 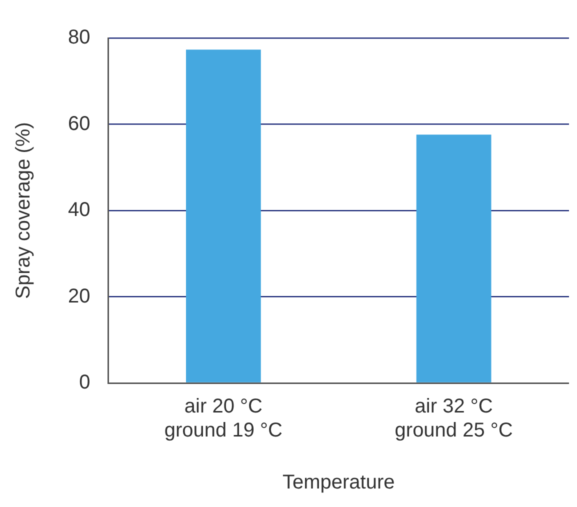 I want to click on y-tick-label: 60, so click(x=79, y=123).